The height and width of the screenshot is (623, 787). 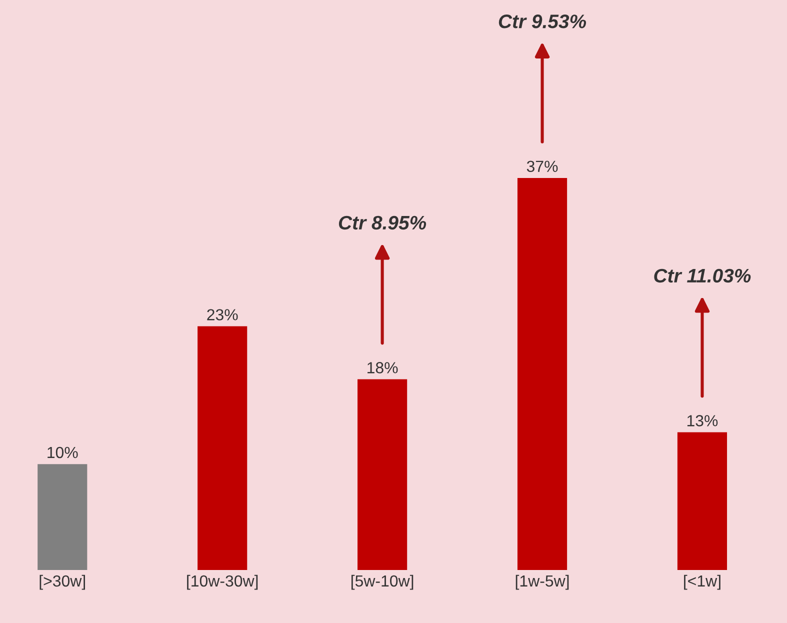 I want to click on x-tick-label: [>30w], so click(x=62, y=582).